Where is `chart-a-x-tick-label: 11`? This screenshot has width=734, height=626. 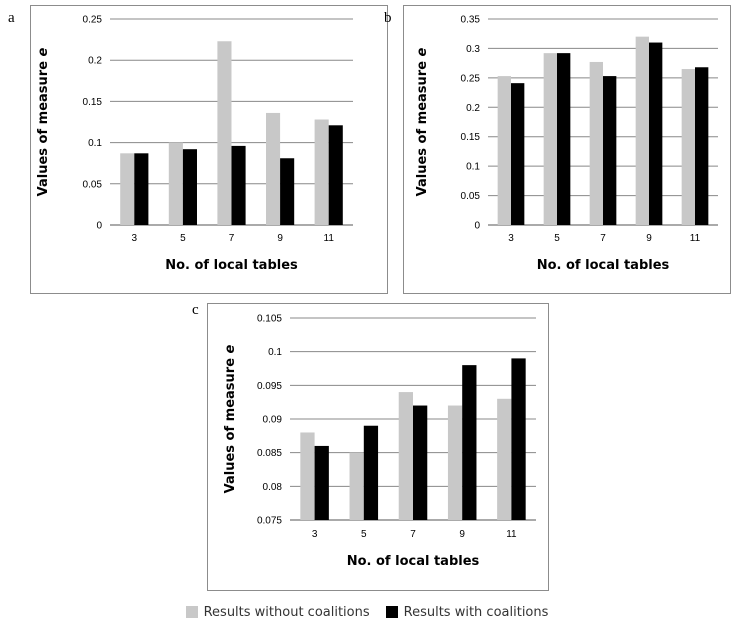 chart-a-x-tick-label: 11 is located at coordinates (329, 238).